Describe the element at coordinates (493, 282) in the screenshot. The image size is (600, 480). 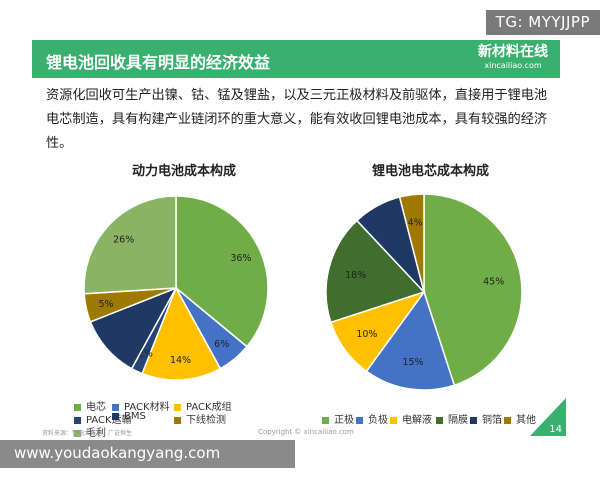
I see `pie-label-1-0: 45%` at that location.